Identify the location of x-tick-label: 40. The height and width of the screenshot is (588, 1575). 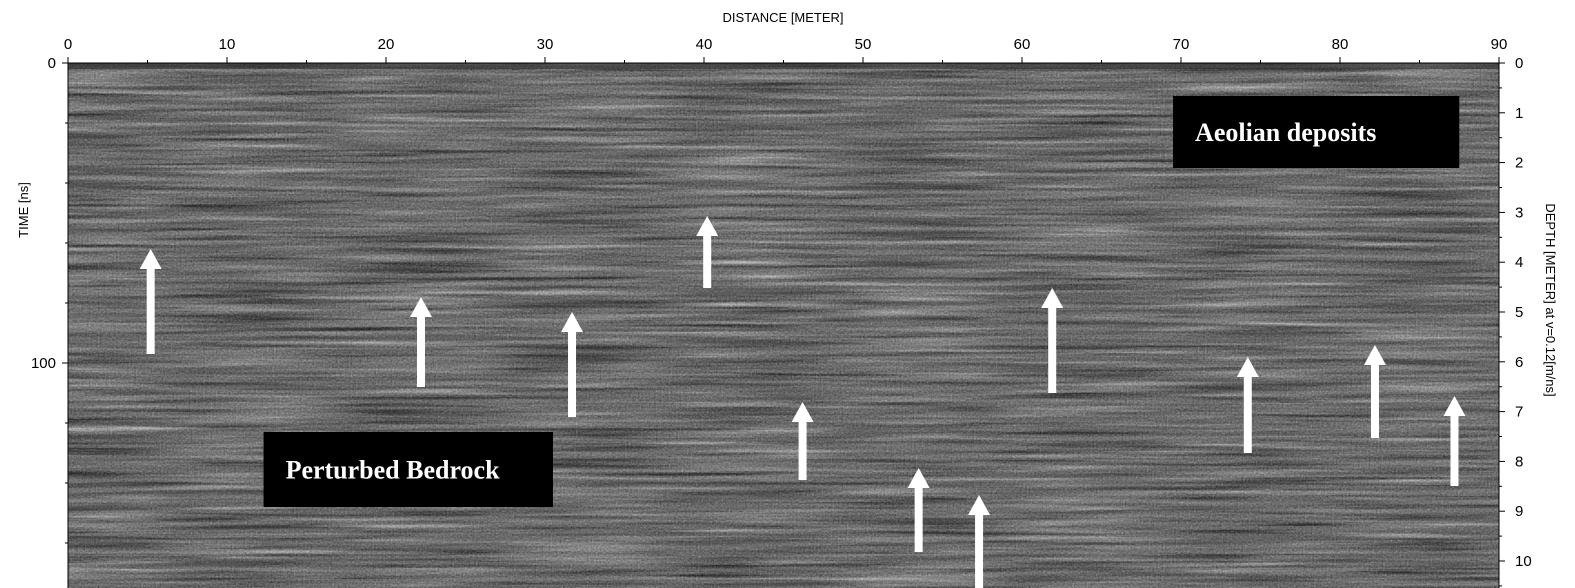
(704, 44).